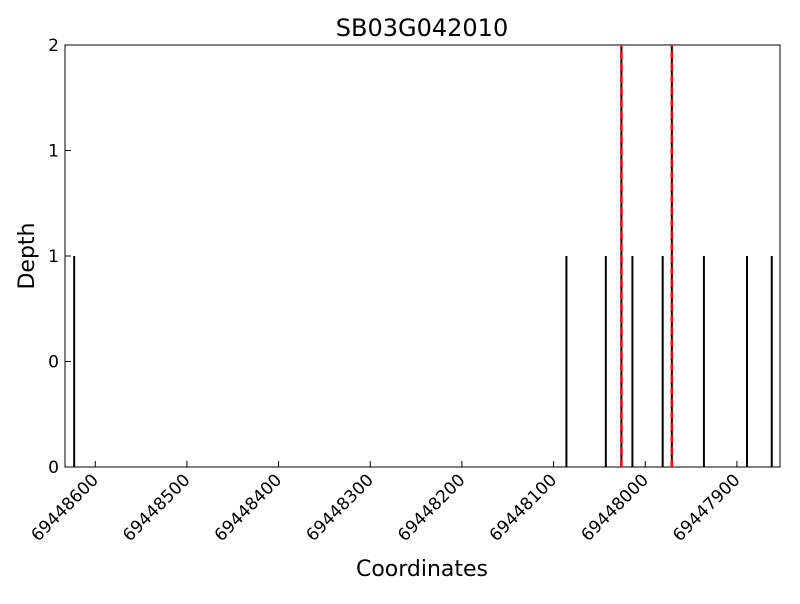  What do you see at coordinates (156, 507) in the screenshot?
I see `x-tick-label: 69448500` at bounding box center [156, 507].